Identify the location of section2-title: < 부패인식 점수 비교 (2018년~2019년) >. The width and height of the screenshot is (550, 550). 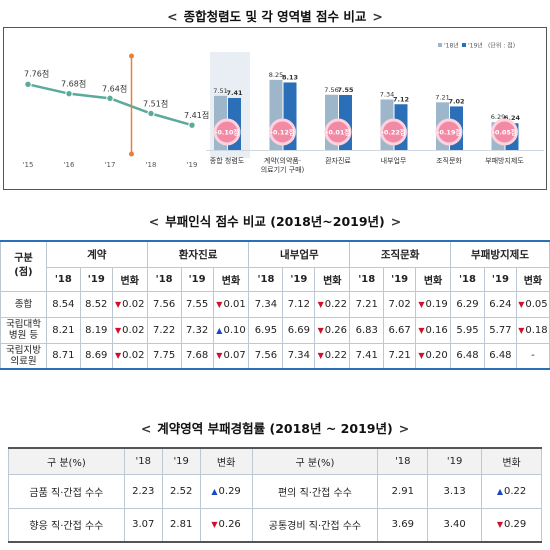
(275, 221).